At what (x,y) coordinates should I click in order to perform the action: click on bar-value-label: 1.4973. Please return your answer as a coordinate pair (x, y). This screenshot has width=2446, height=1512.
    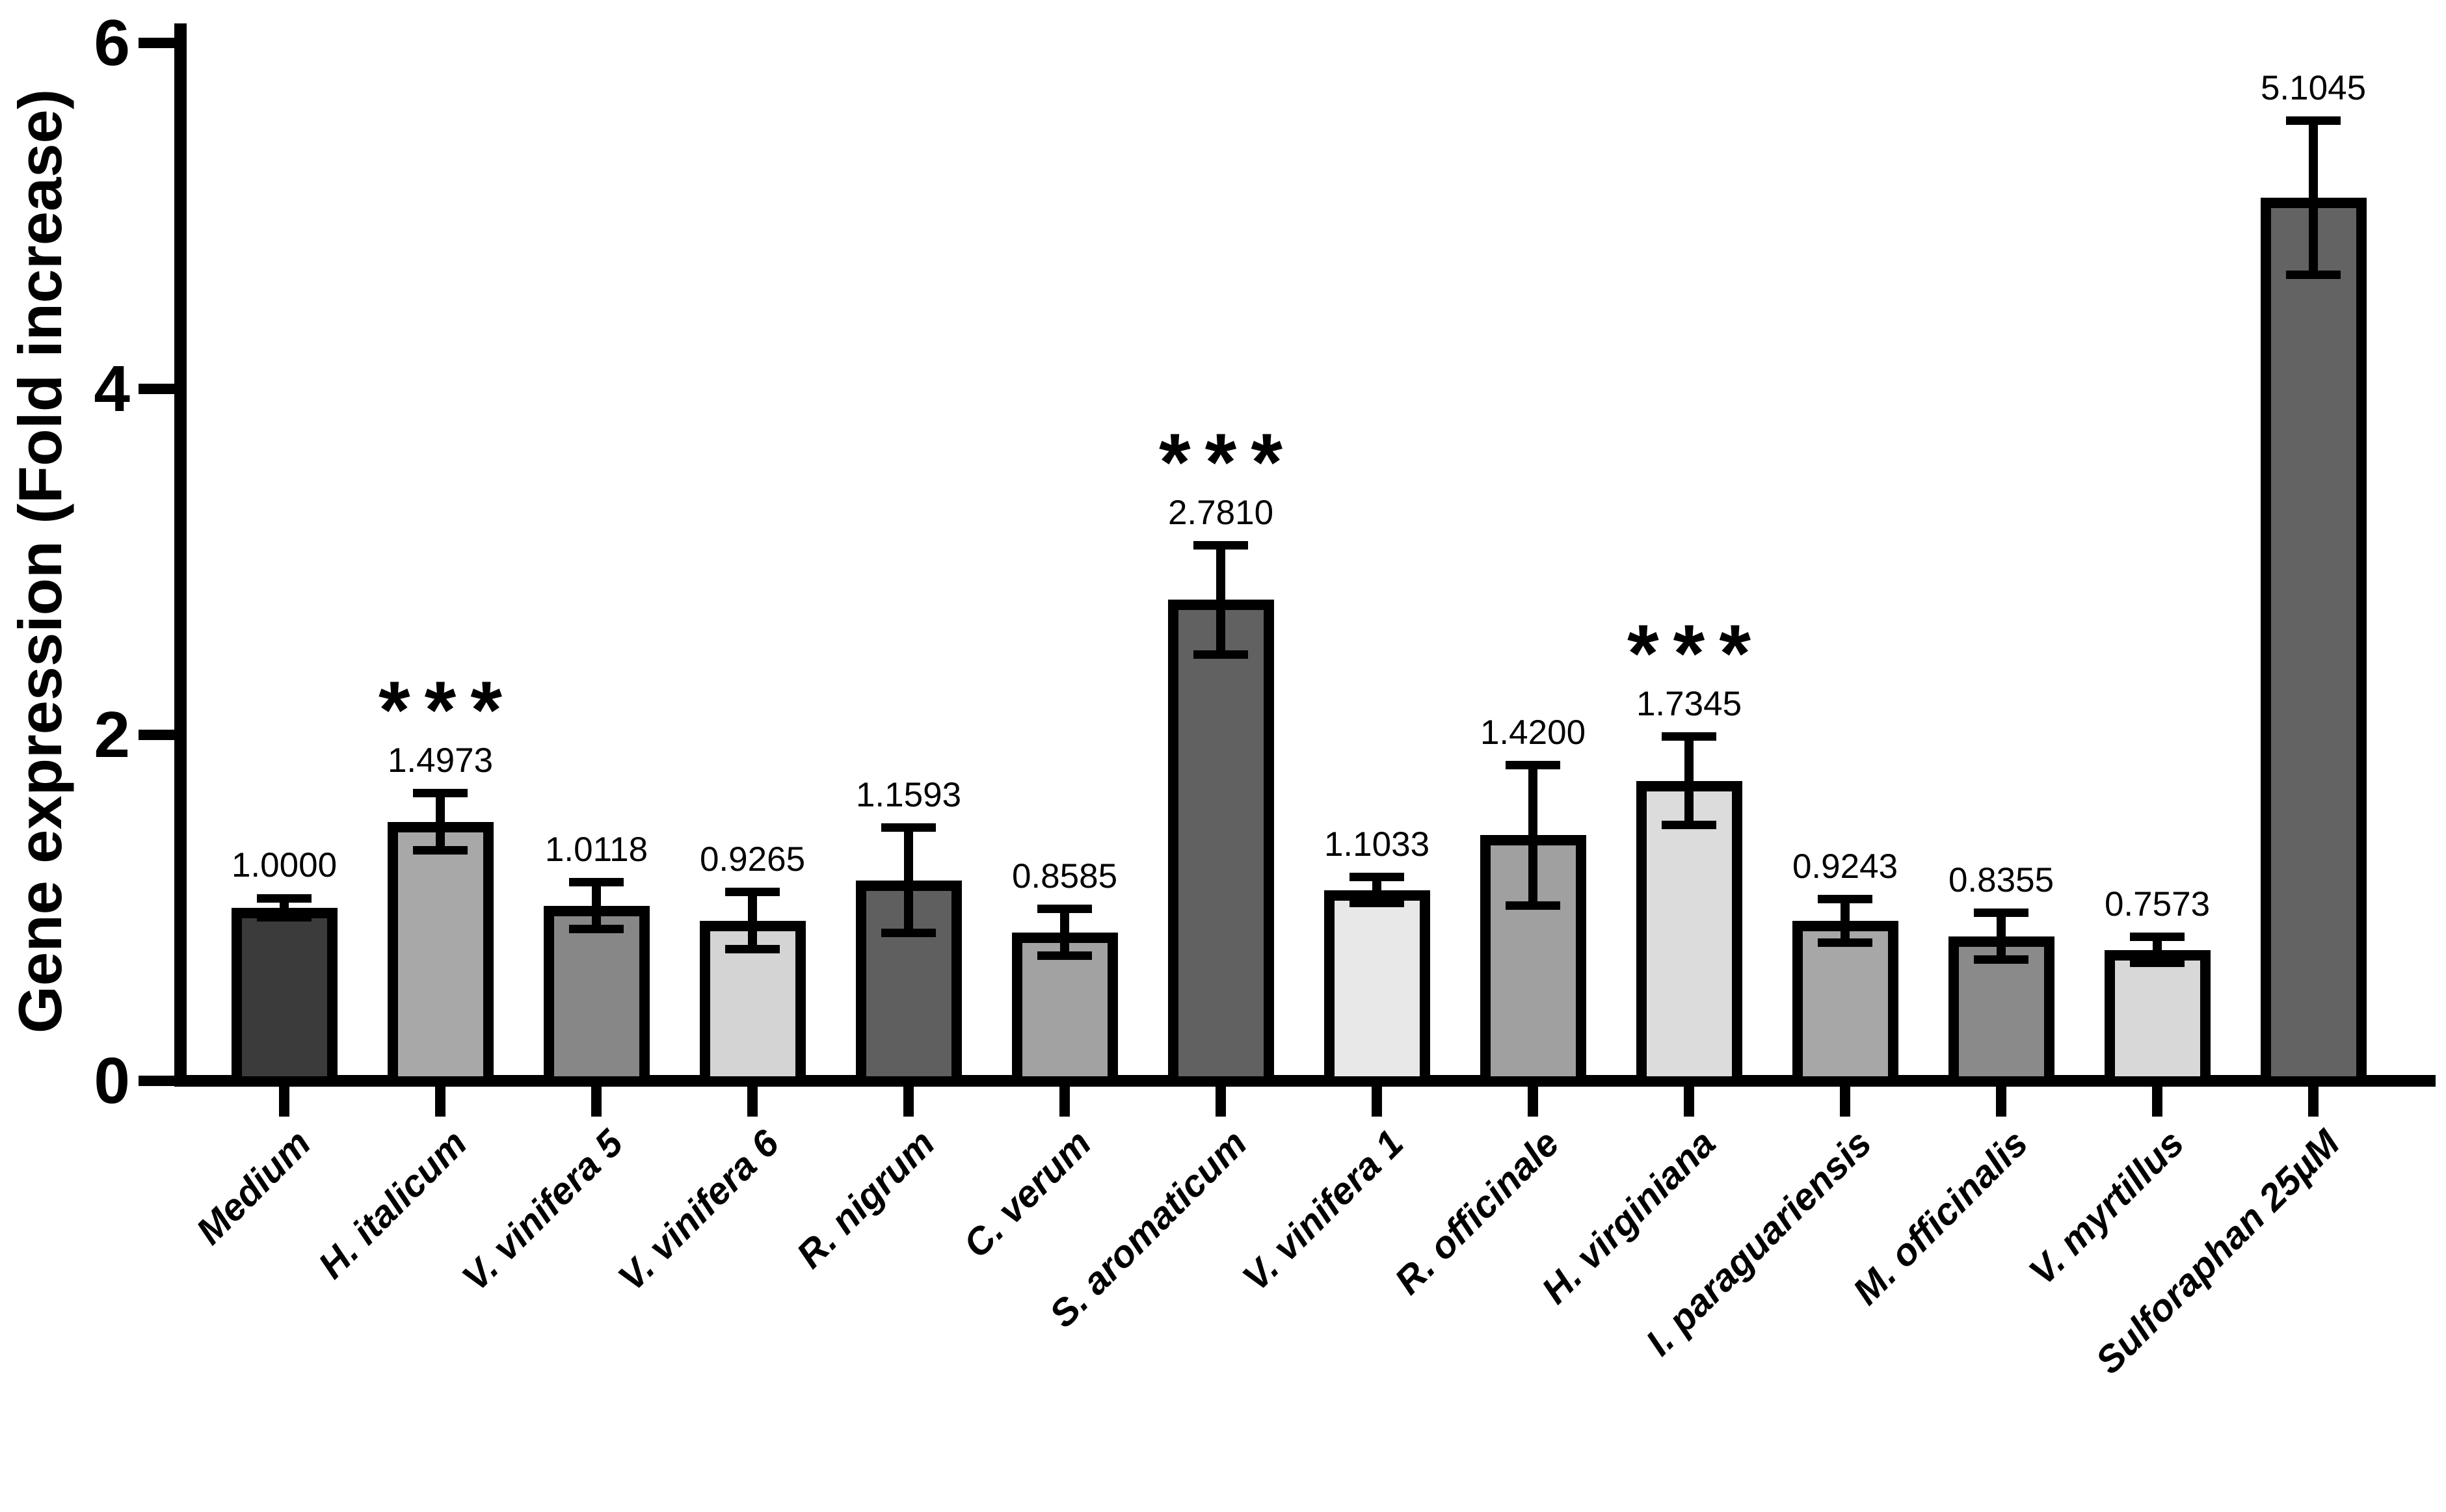
    Looking at the image, I should click on (440, 760).